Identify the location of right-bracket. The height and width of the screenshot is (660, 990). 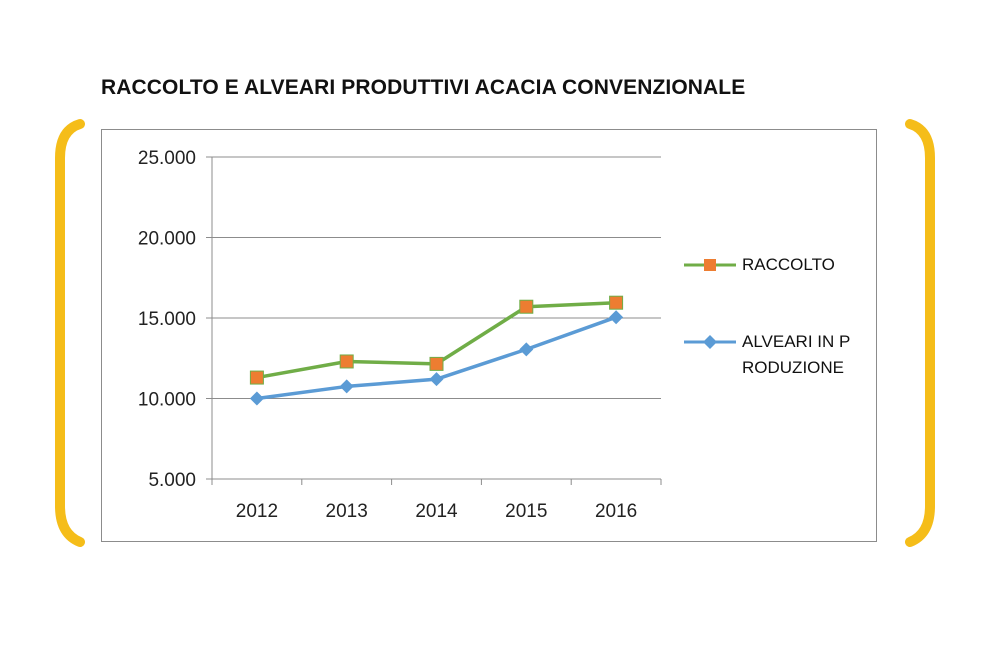
(920, 333).